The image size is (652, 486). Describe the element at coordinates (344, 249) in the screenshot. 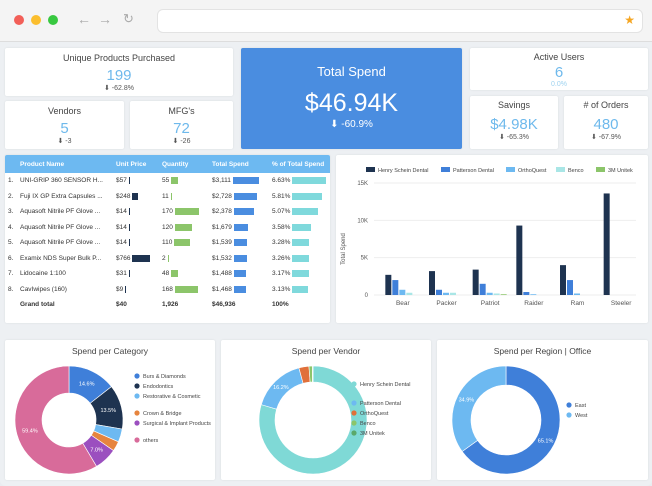

I see `y-axis-label: Total Spend` at that location.